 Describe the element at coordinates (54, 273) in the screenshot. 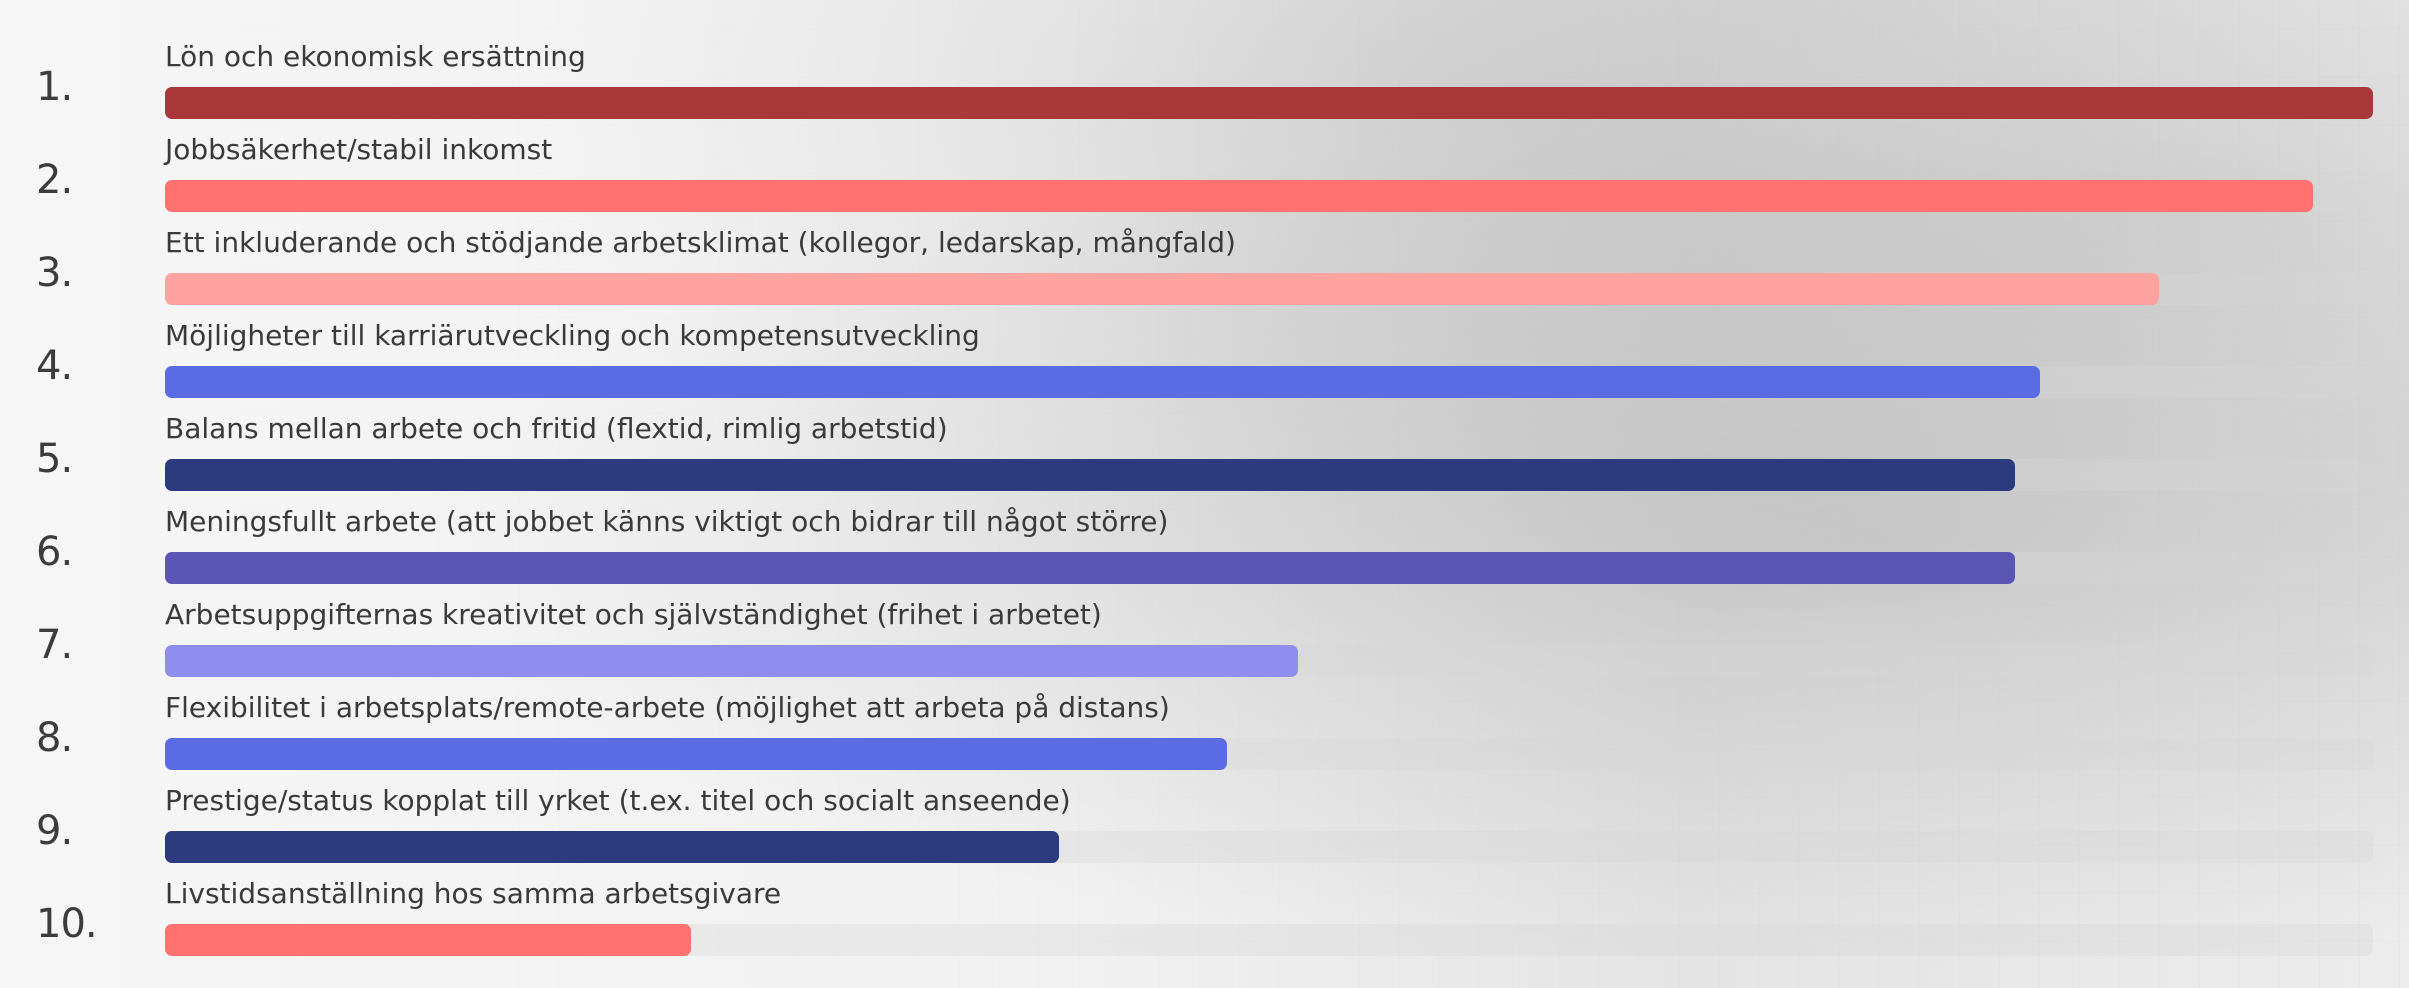

I see `rank-number: 3.` at that location.